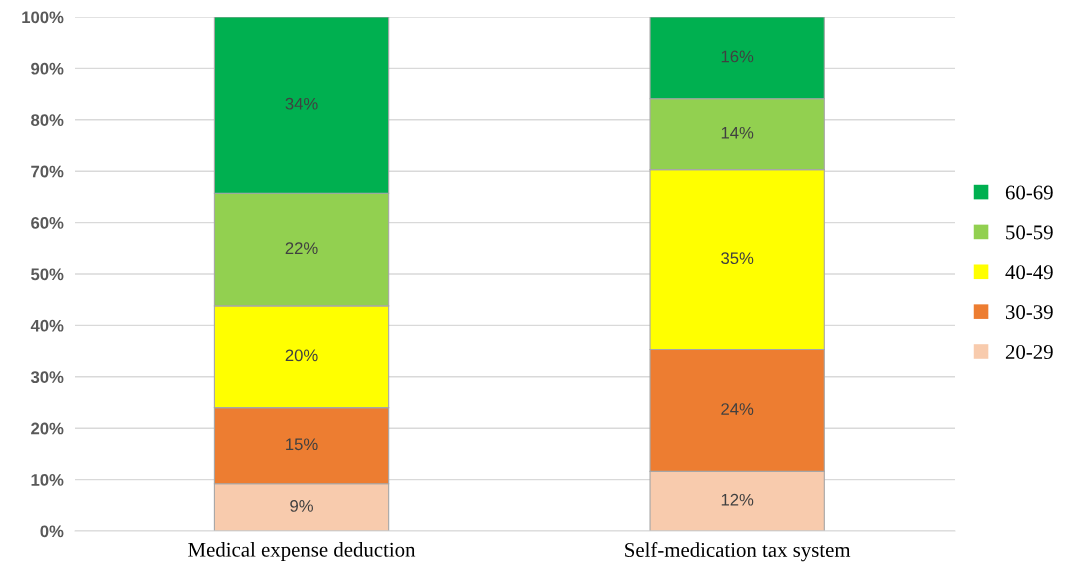  Describe the element at coordinates (737, 409) in the screenshot. I see `data-label: 24%` at that location.